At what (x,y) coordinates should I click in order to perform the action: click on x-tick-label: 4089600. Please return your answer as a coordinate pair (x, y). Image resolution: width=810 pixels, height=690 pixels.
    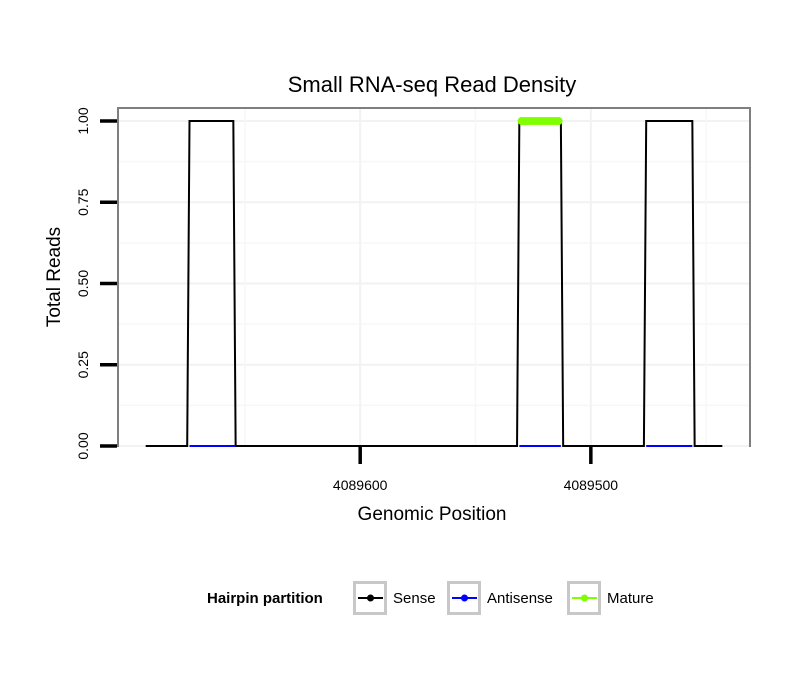
    Looking at the image, I should click on (360, 485).